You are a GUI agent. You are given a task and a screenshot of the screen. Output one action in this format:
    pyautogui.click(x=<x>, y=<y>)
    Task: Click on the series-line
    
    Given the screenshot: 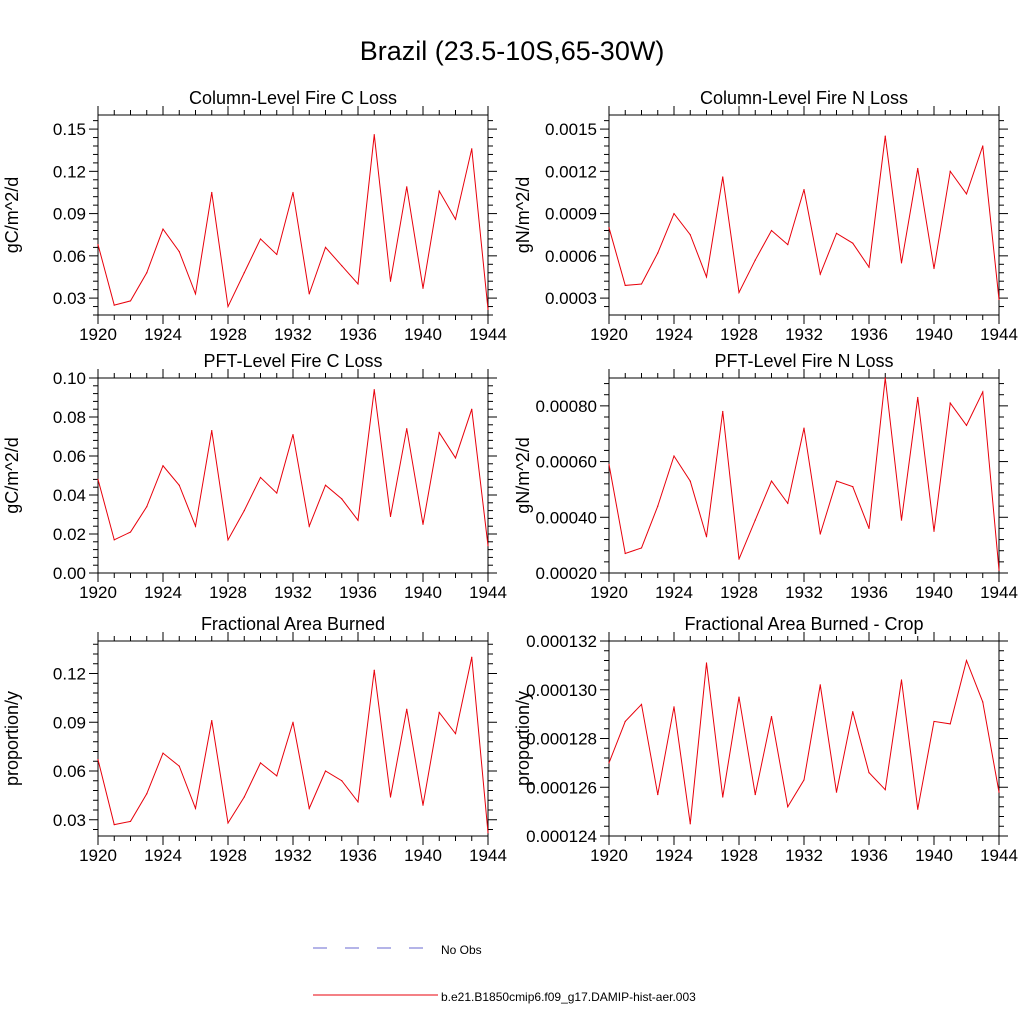 What is the action you would take?
    pyautogui.click(x=804, y=741)
    